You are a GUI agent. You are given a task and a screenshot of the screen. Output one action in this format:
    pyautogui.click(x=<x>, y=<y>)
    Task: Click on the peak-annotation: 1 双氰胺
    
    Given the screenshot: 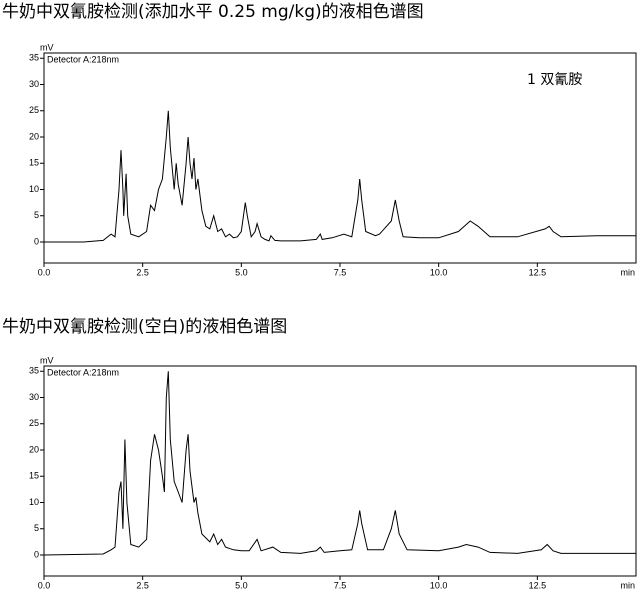 What is the action you would take?
    pyautogui.click(x=554, y=80)
    